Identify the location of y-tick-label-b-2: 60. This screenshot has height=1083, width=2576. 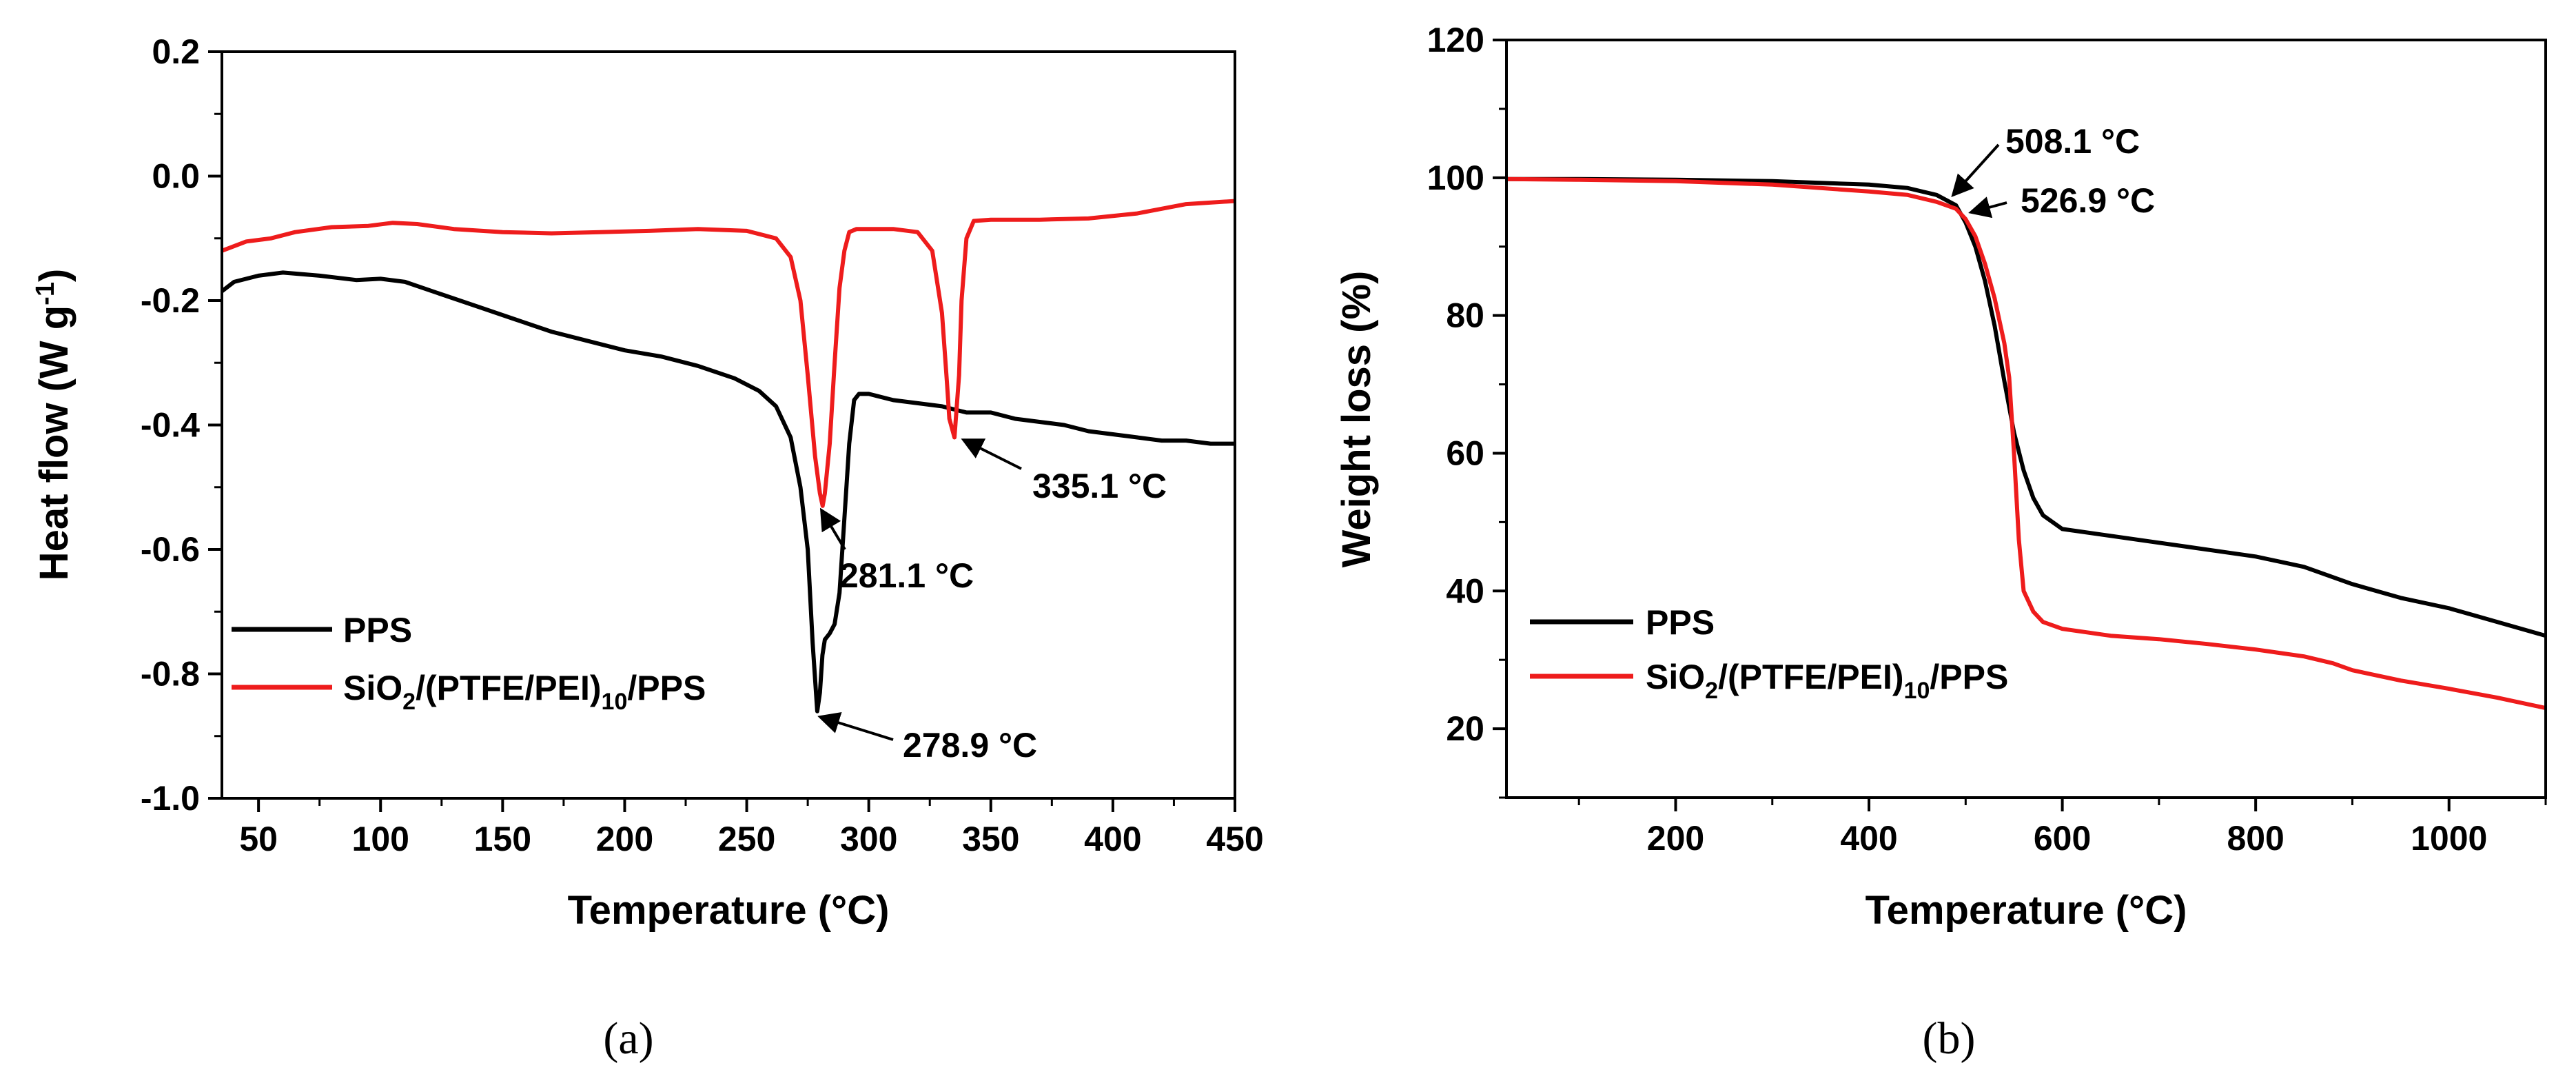
(1465, 453).